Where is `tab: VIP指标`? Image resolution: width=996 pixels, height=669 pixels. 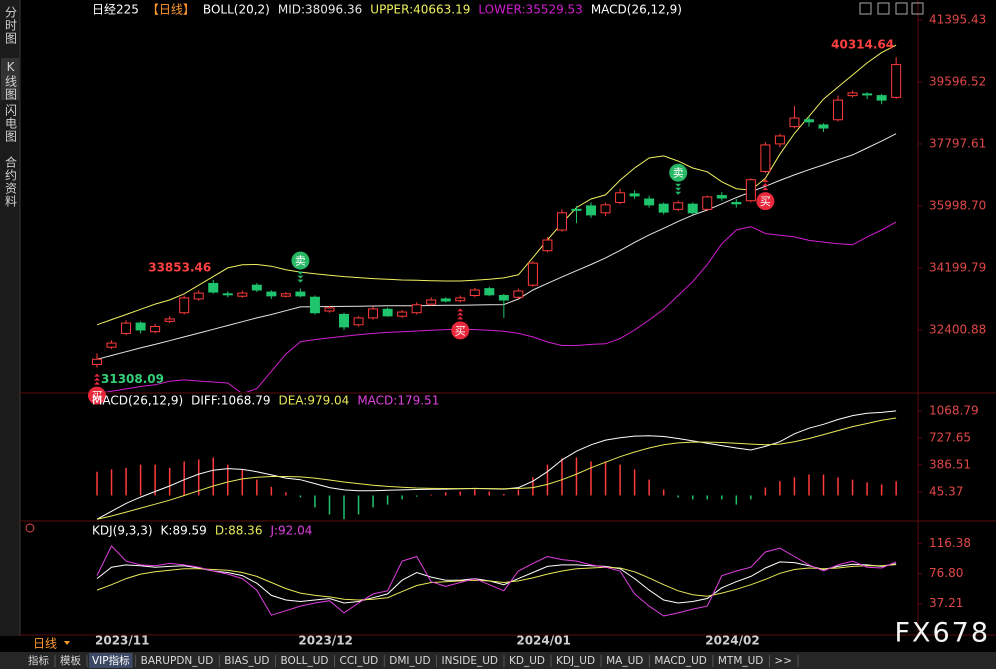 tab: VIP指标 is located at coordinates (111, 660).